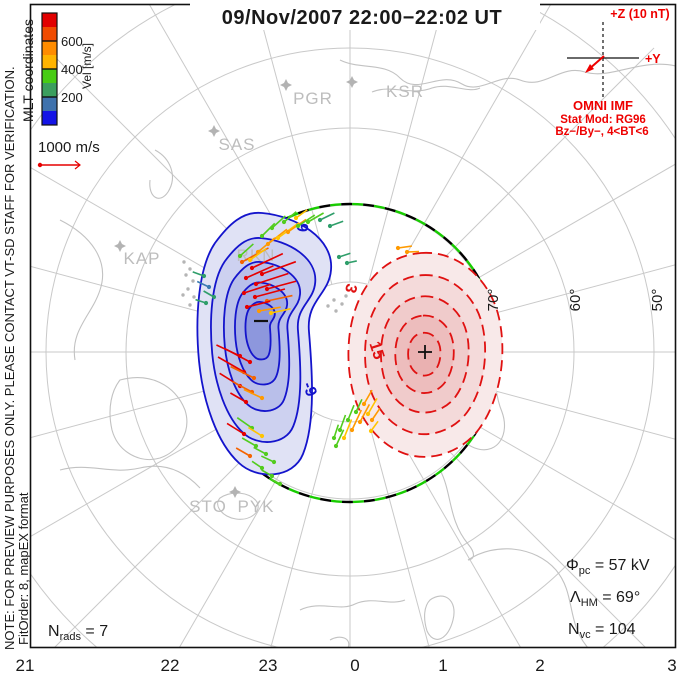 The height and width of the screenshot is (674, 680). Describe the element at coordinates (268, 665) in the screenshot. I see `mlt-label-23: 23` at that location.